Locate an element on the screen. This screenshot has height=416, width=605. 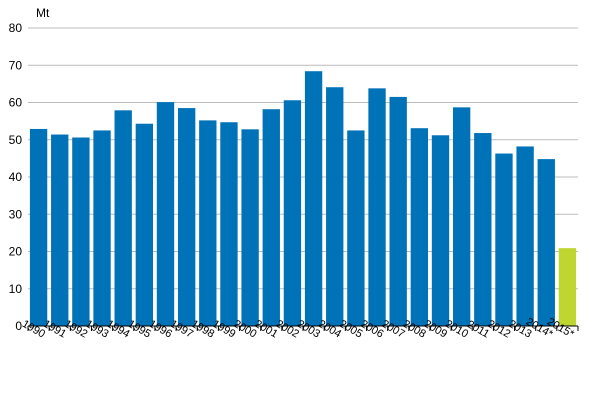
y-unit-label: Mt is located at coordinates (43, 13).